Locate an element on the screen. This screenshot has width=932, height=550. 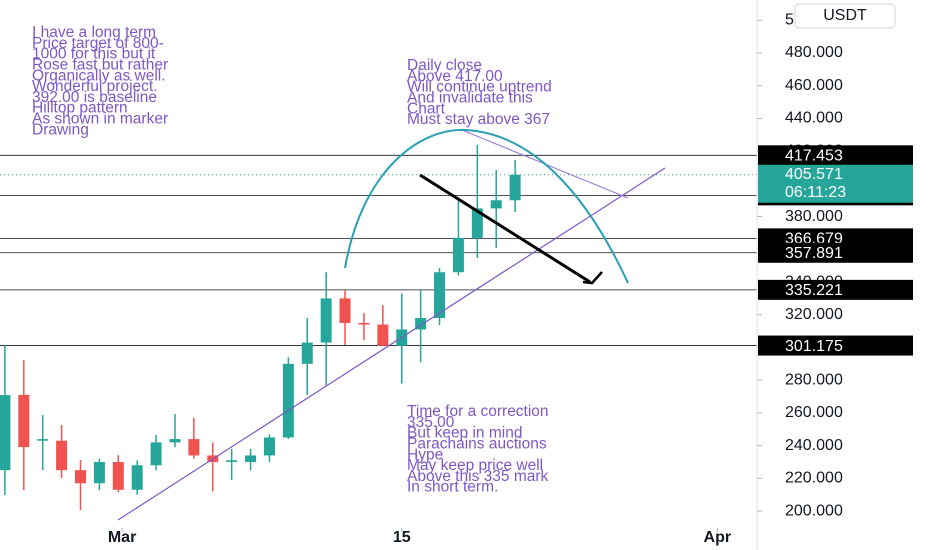
currency: USDT is located at coordinates (845, 15).